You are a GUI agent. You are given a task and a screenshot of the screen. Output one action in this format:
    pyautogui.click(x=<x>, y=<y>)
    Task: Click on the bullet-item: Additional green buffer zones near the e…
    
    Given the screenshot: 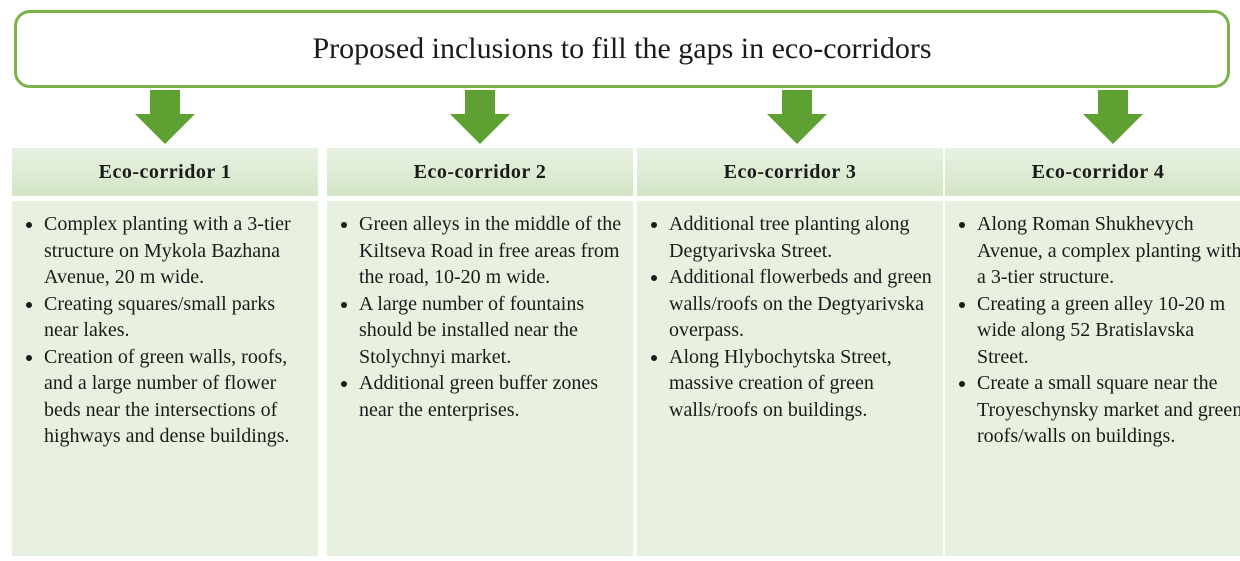 What is the action you would take?
    pyautogui.click(x=493, y=396)
    